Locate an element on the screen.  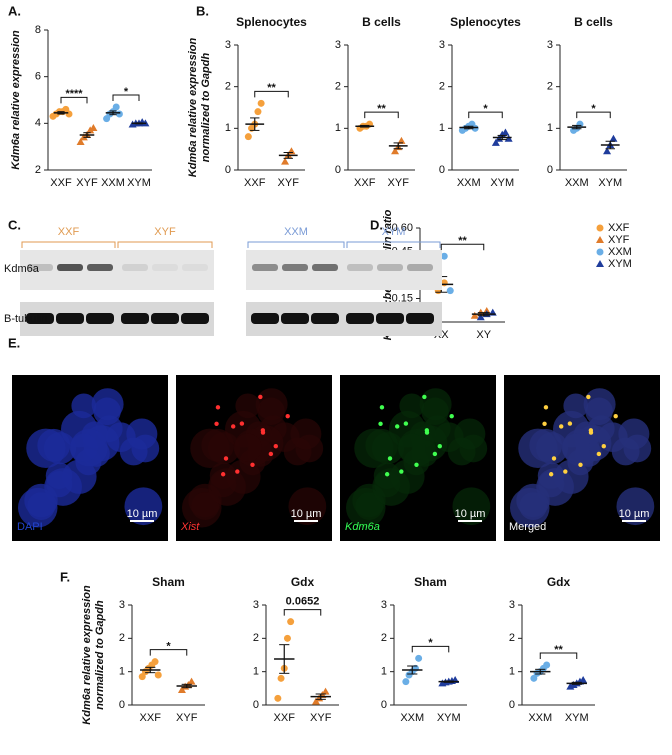
panel-label: A. is located at coordinates (14, 10).